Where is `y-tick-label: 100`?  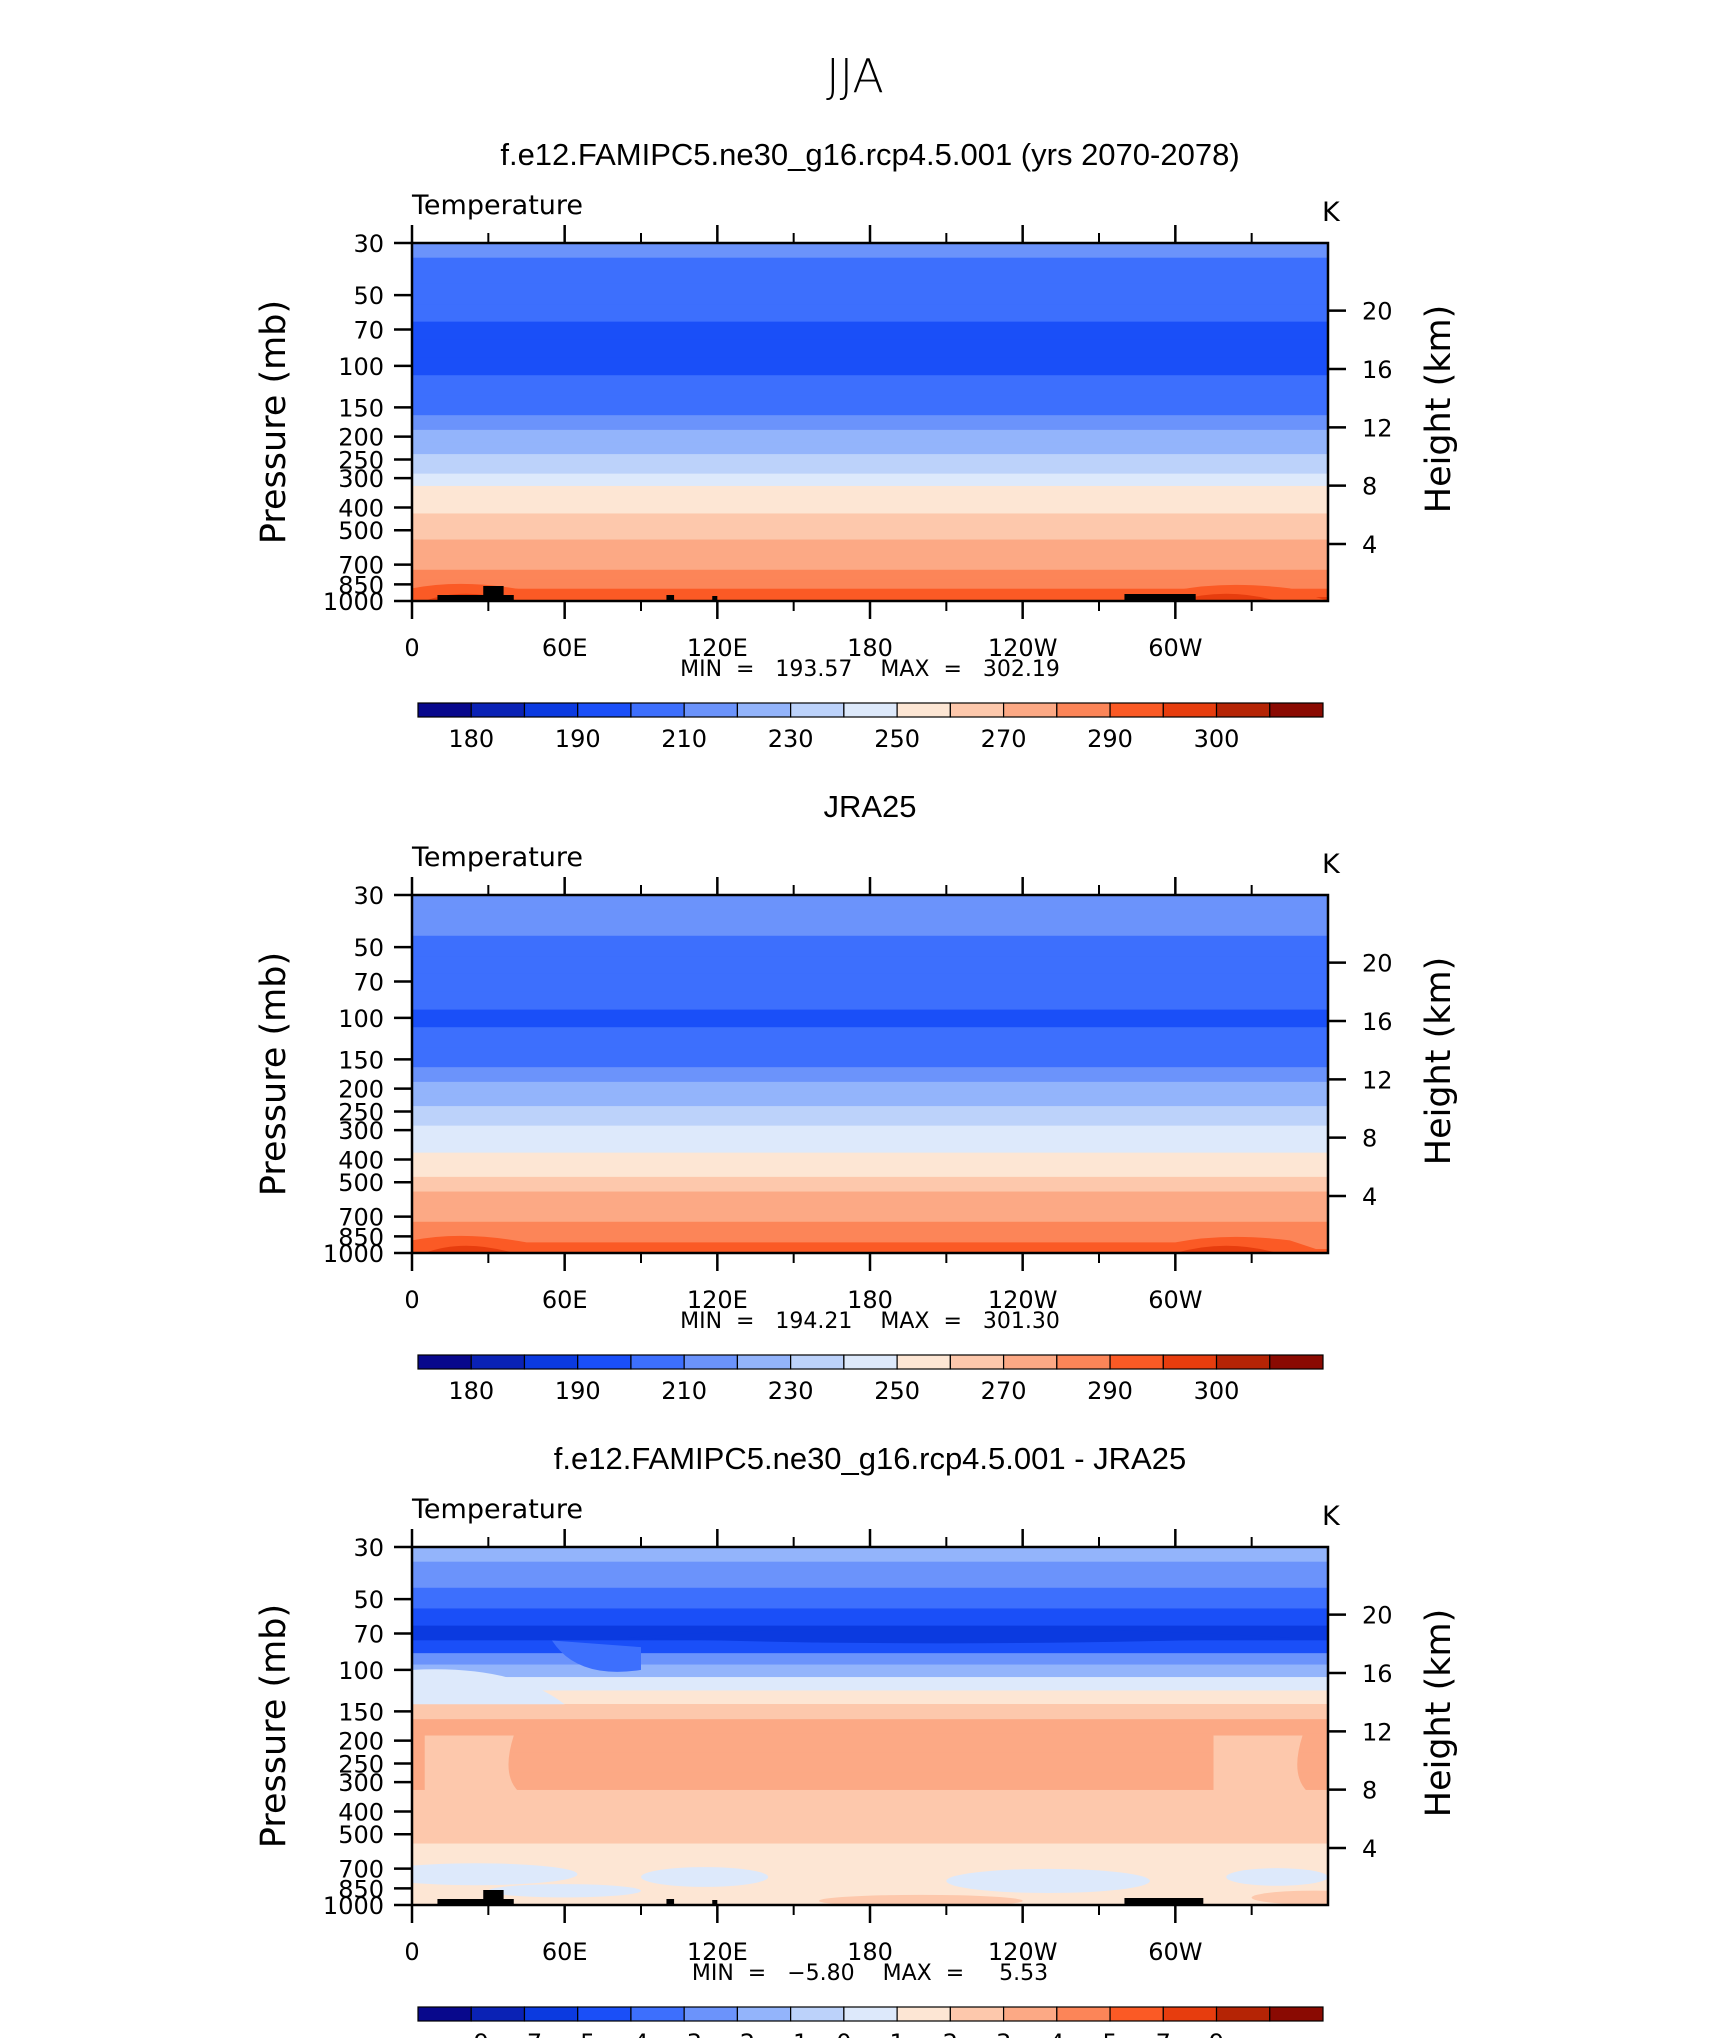
y-tick-label: 100 is located at coordinates (361, 1671).